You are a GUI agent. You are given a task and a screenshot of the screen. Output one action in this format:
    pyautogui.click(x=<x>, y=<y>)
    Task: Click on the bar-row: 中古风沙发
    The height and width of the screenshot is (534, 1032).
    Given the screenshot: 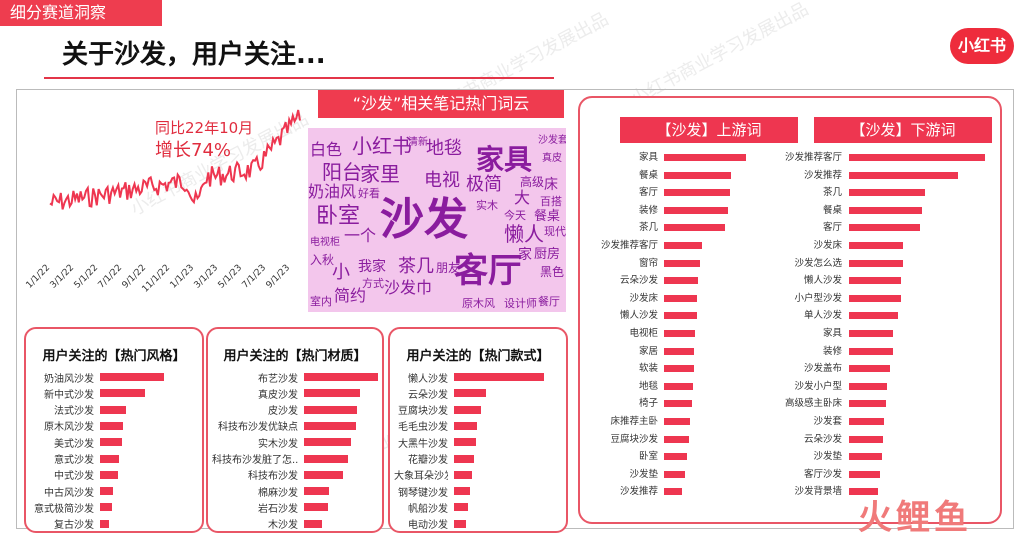 What is the action you would take?
    pyautogui.click(x=71, y=491)
    